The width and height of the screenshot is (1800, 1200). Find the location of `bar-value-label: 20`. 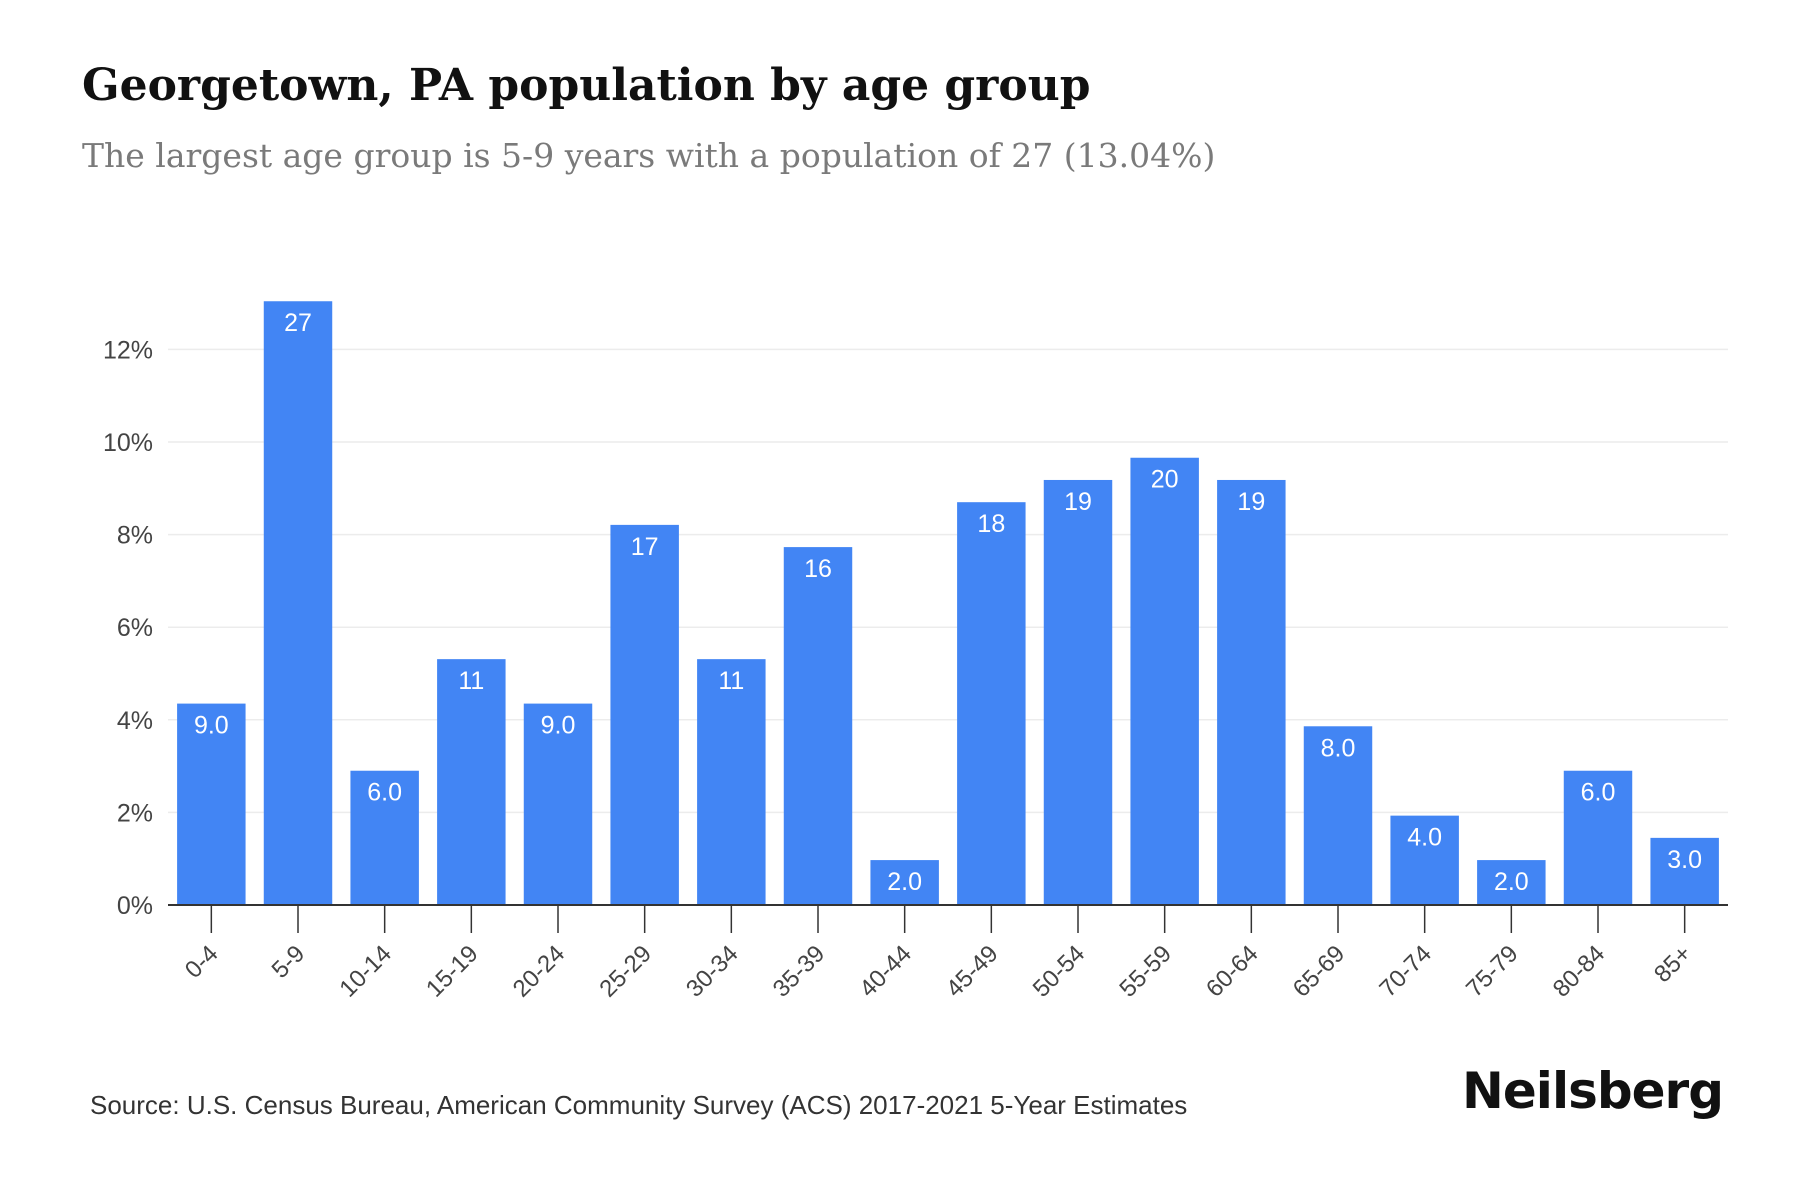

bar-value-label: 20 is located at coordinates (1165, 480).